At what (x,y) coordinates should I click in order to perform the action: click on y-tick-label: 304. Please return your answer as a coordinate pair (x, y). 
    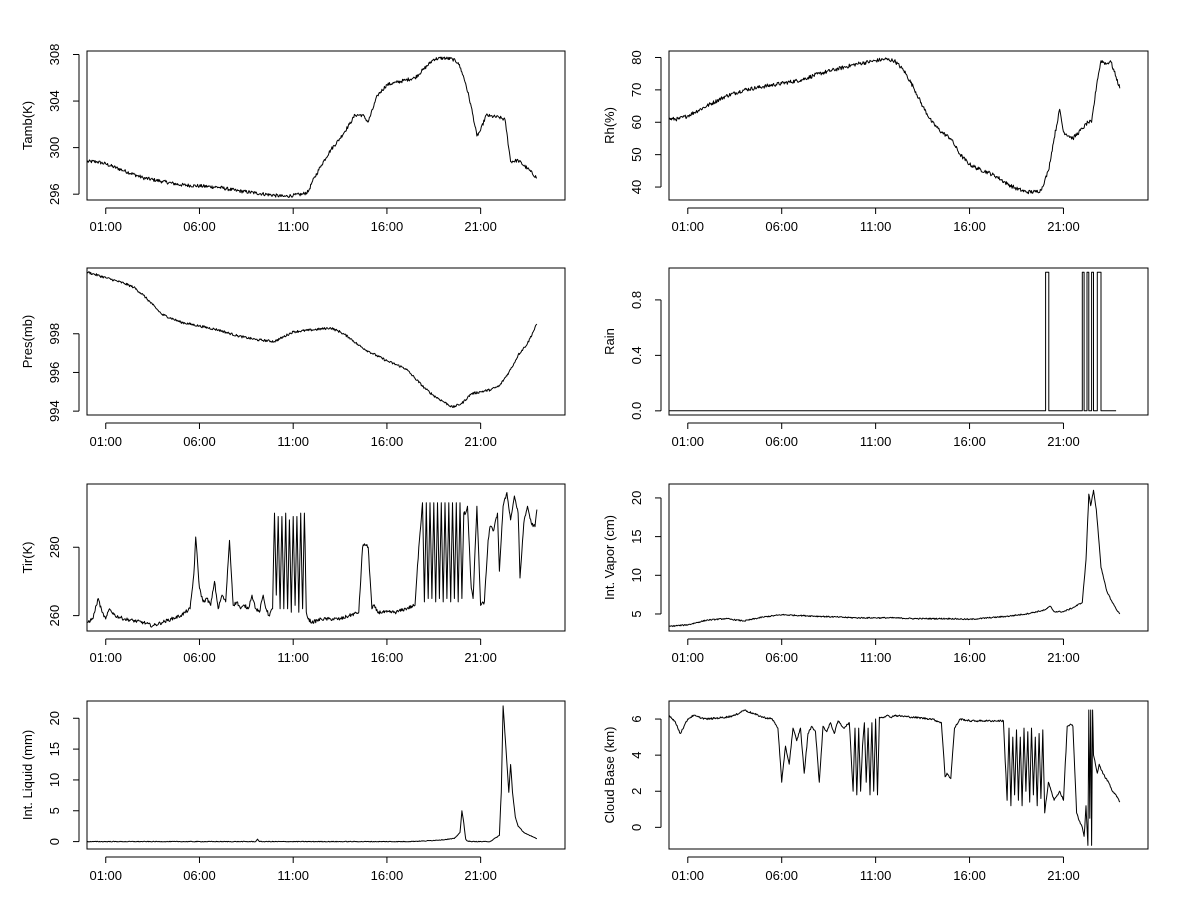
    Looking at the image, I should click on (54, 101).